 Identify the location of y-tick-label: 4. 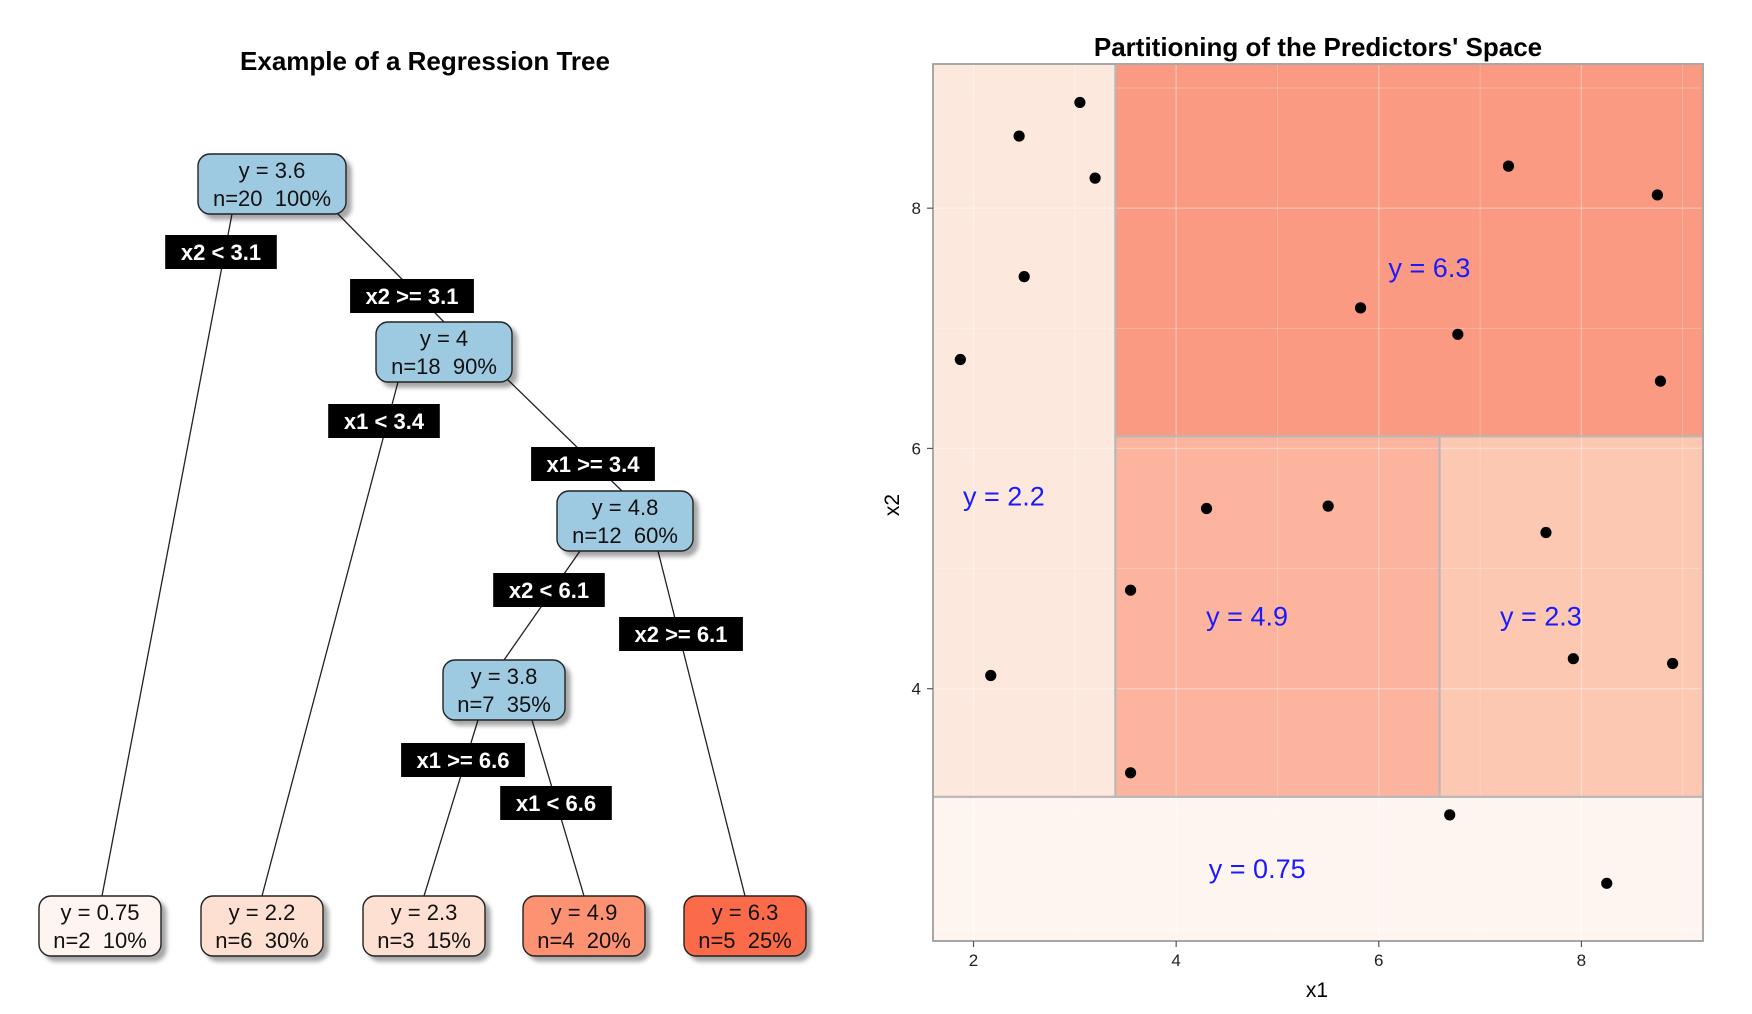
(916, 689).